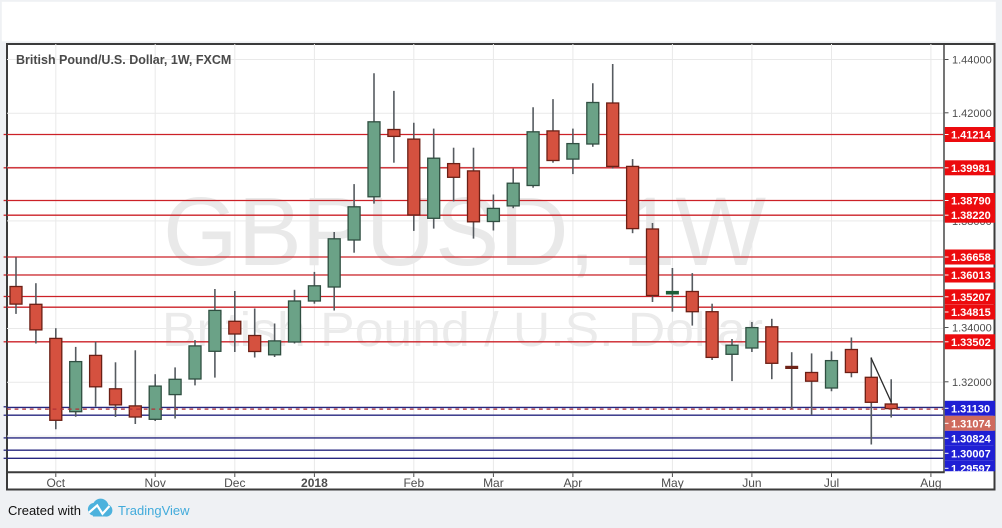 This screenshot has width=1002, height=528. What do you see at coordinates (971, 313) in the screenshot?
I see `svg-text: 1.34815` at bounding box center [971, 313].